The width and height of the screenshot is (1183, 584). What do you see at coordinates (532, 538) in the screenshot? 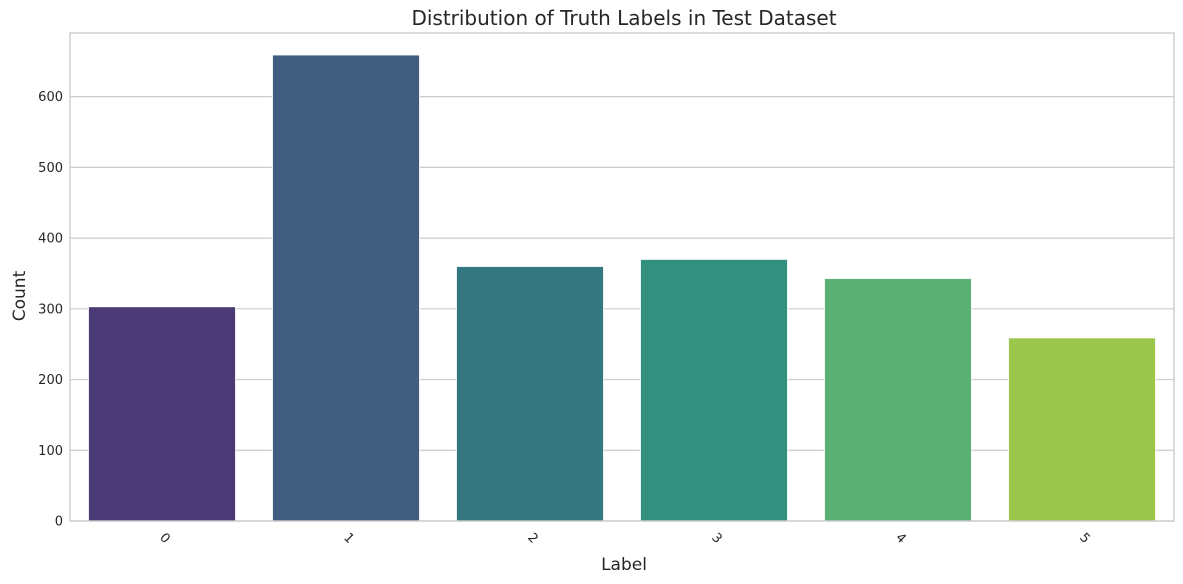
I see `x-tick-label: 2` at bounding box center [532, 538].